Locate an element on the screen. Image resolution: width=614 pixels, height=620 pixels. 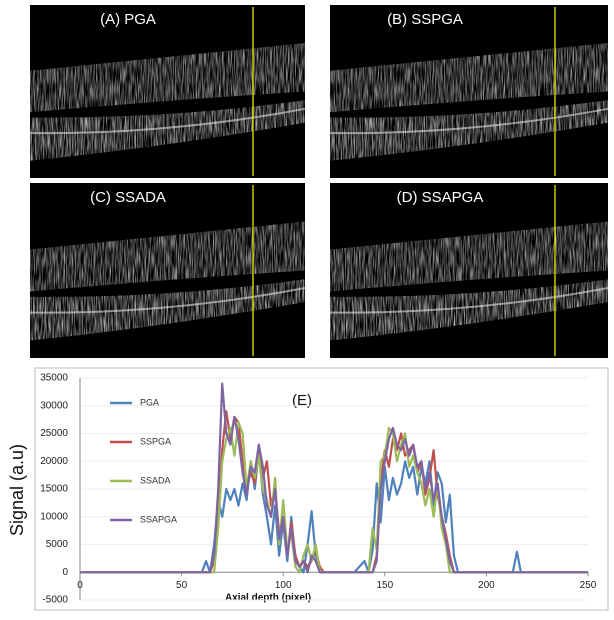
image-panel: (A) PGA is located at coordinates (167, 91).